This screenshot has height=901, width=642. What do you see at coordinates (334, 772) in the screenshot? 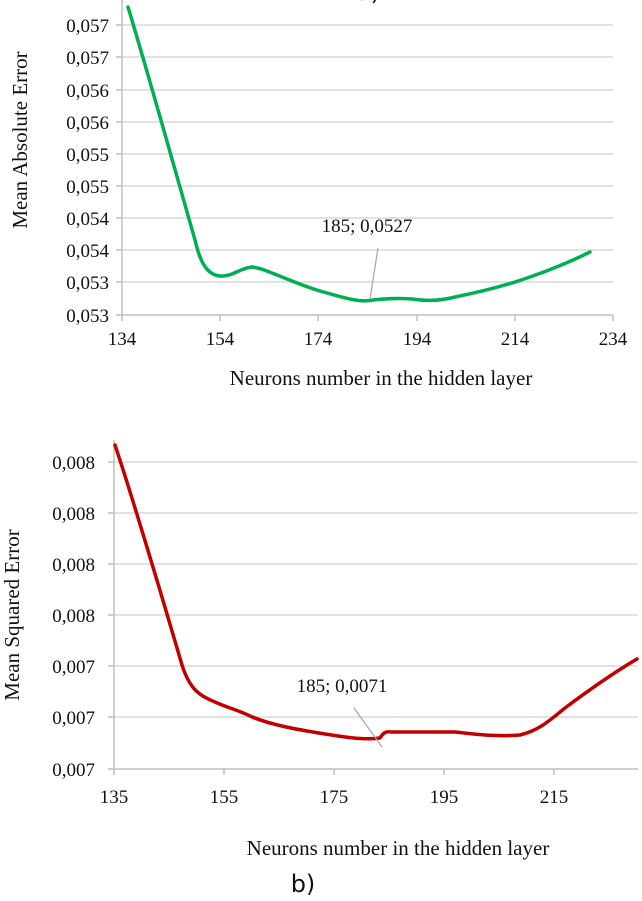
I see `mse-x-tickmarks` at bounding box center [334, 772].